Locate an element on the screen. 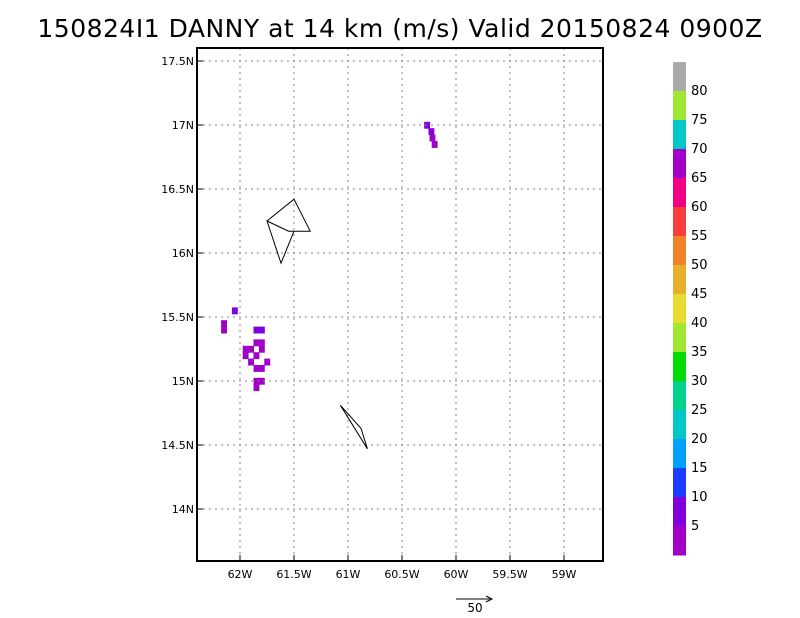 The image size is (800, 618). colorbar-label: 40 is located at coordinates (699, 323).